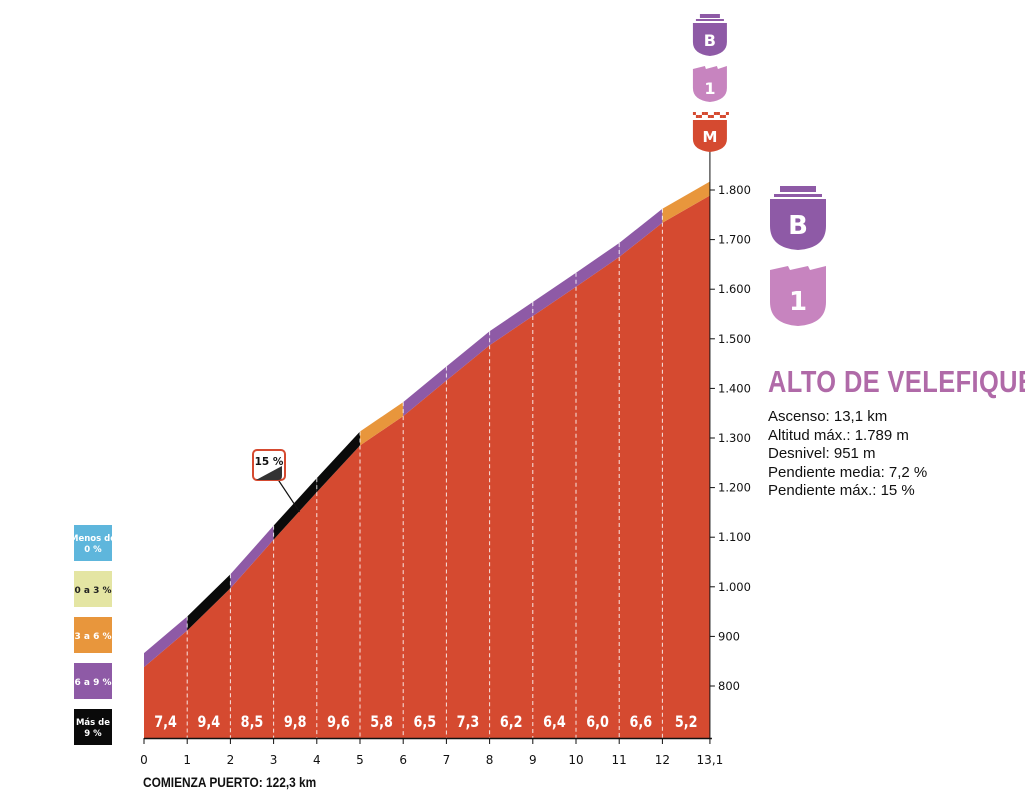  Describe the element at coordinates (848, 472) in the screenshot. I see `stat-average-gradient: Pendiente media: 7,2 %` at that location.